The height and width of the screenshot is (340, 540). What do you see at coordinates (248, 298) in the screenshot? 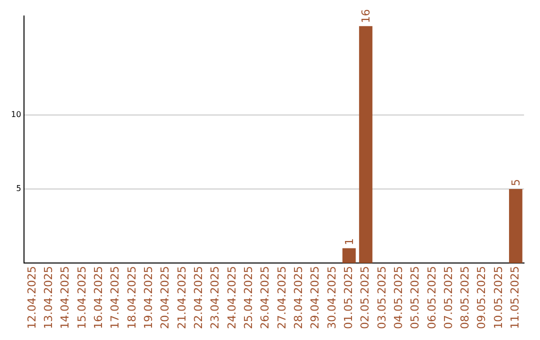
I see `x-tick-label: 25.04.2025` at bounding box center [248, 298].